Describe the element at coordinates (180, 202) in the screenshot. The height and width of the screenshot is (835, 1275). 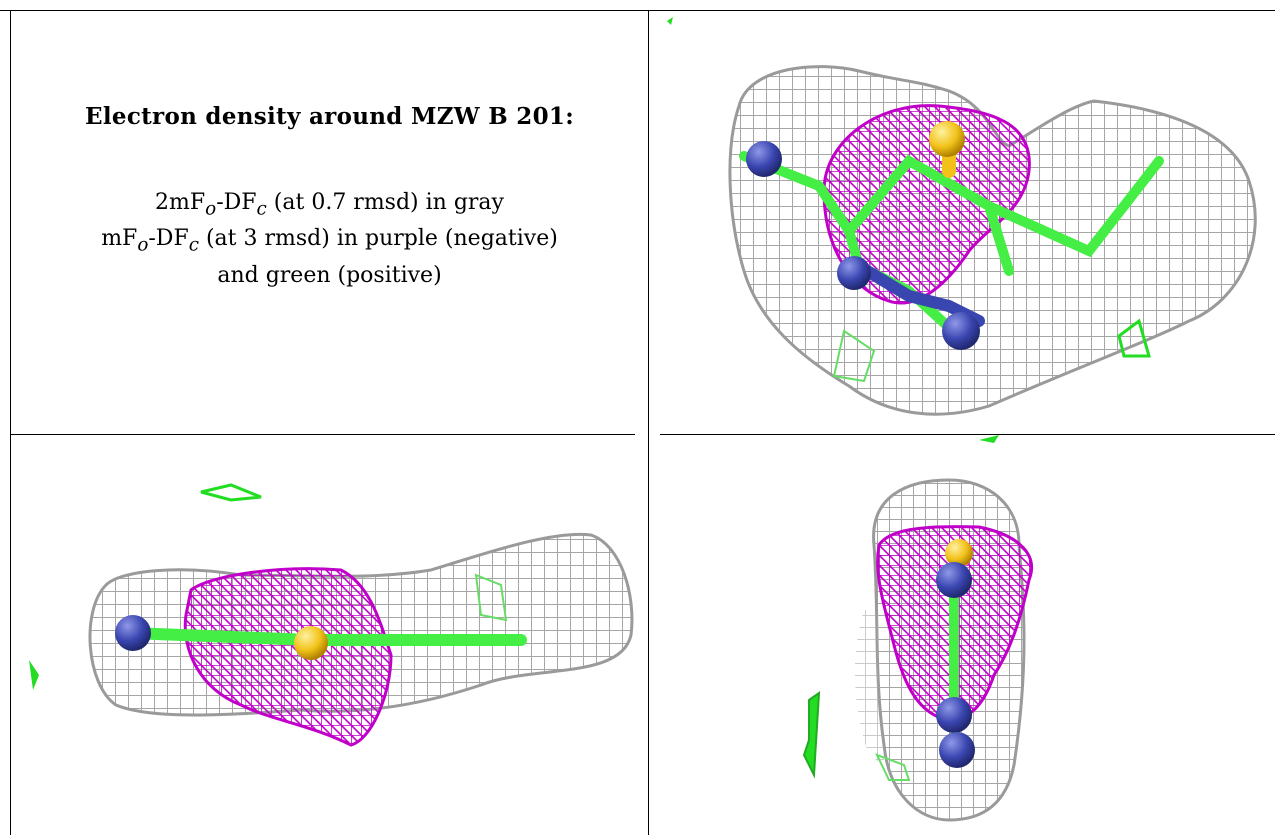
I see `legend-term: 2mF` at that location.